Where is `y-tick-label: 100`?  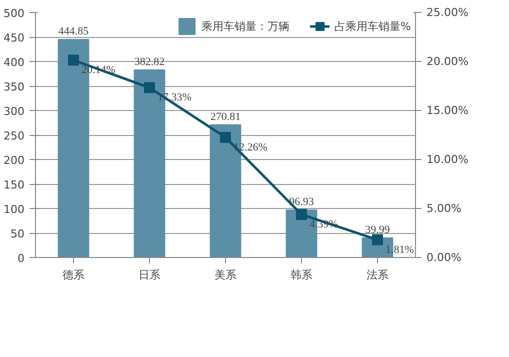 y-tick-label: 100 is located at coordinates (14, 209).